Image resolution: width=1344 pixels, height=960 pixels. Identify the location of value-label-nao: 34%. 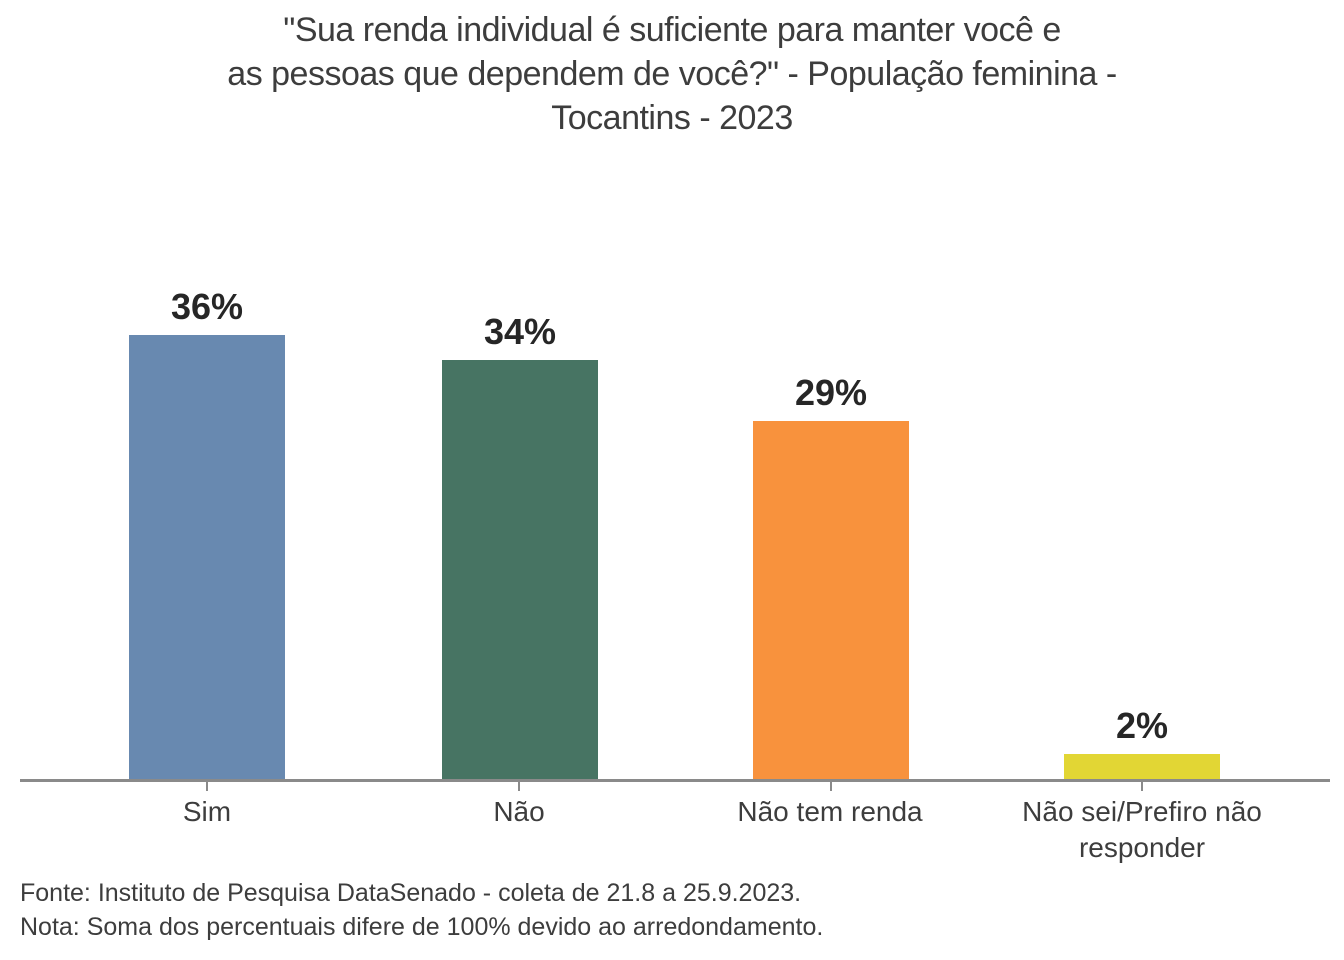
(520, 331).